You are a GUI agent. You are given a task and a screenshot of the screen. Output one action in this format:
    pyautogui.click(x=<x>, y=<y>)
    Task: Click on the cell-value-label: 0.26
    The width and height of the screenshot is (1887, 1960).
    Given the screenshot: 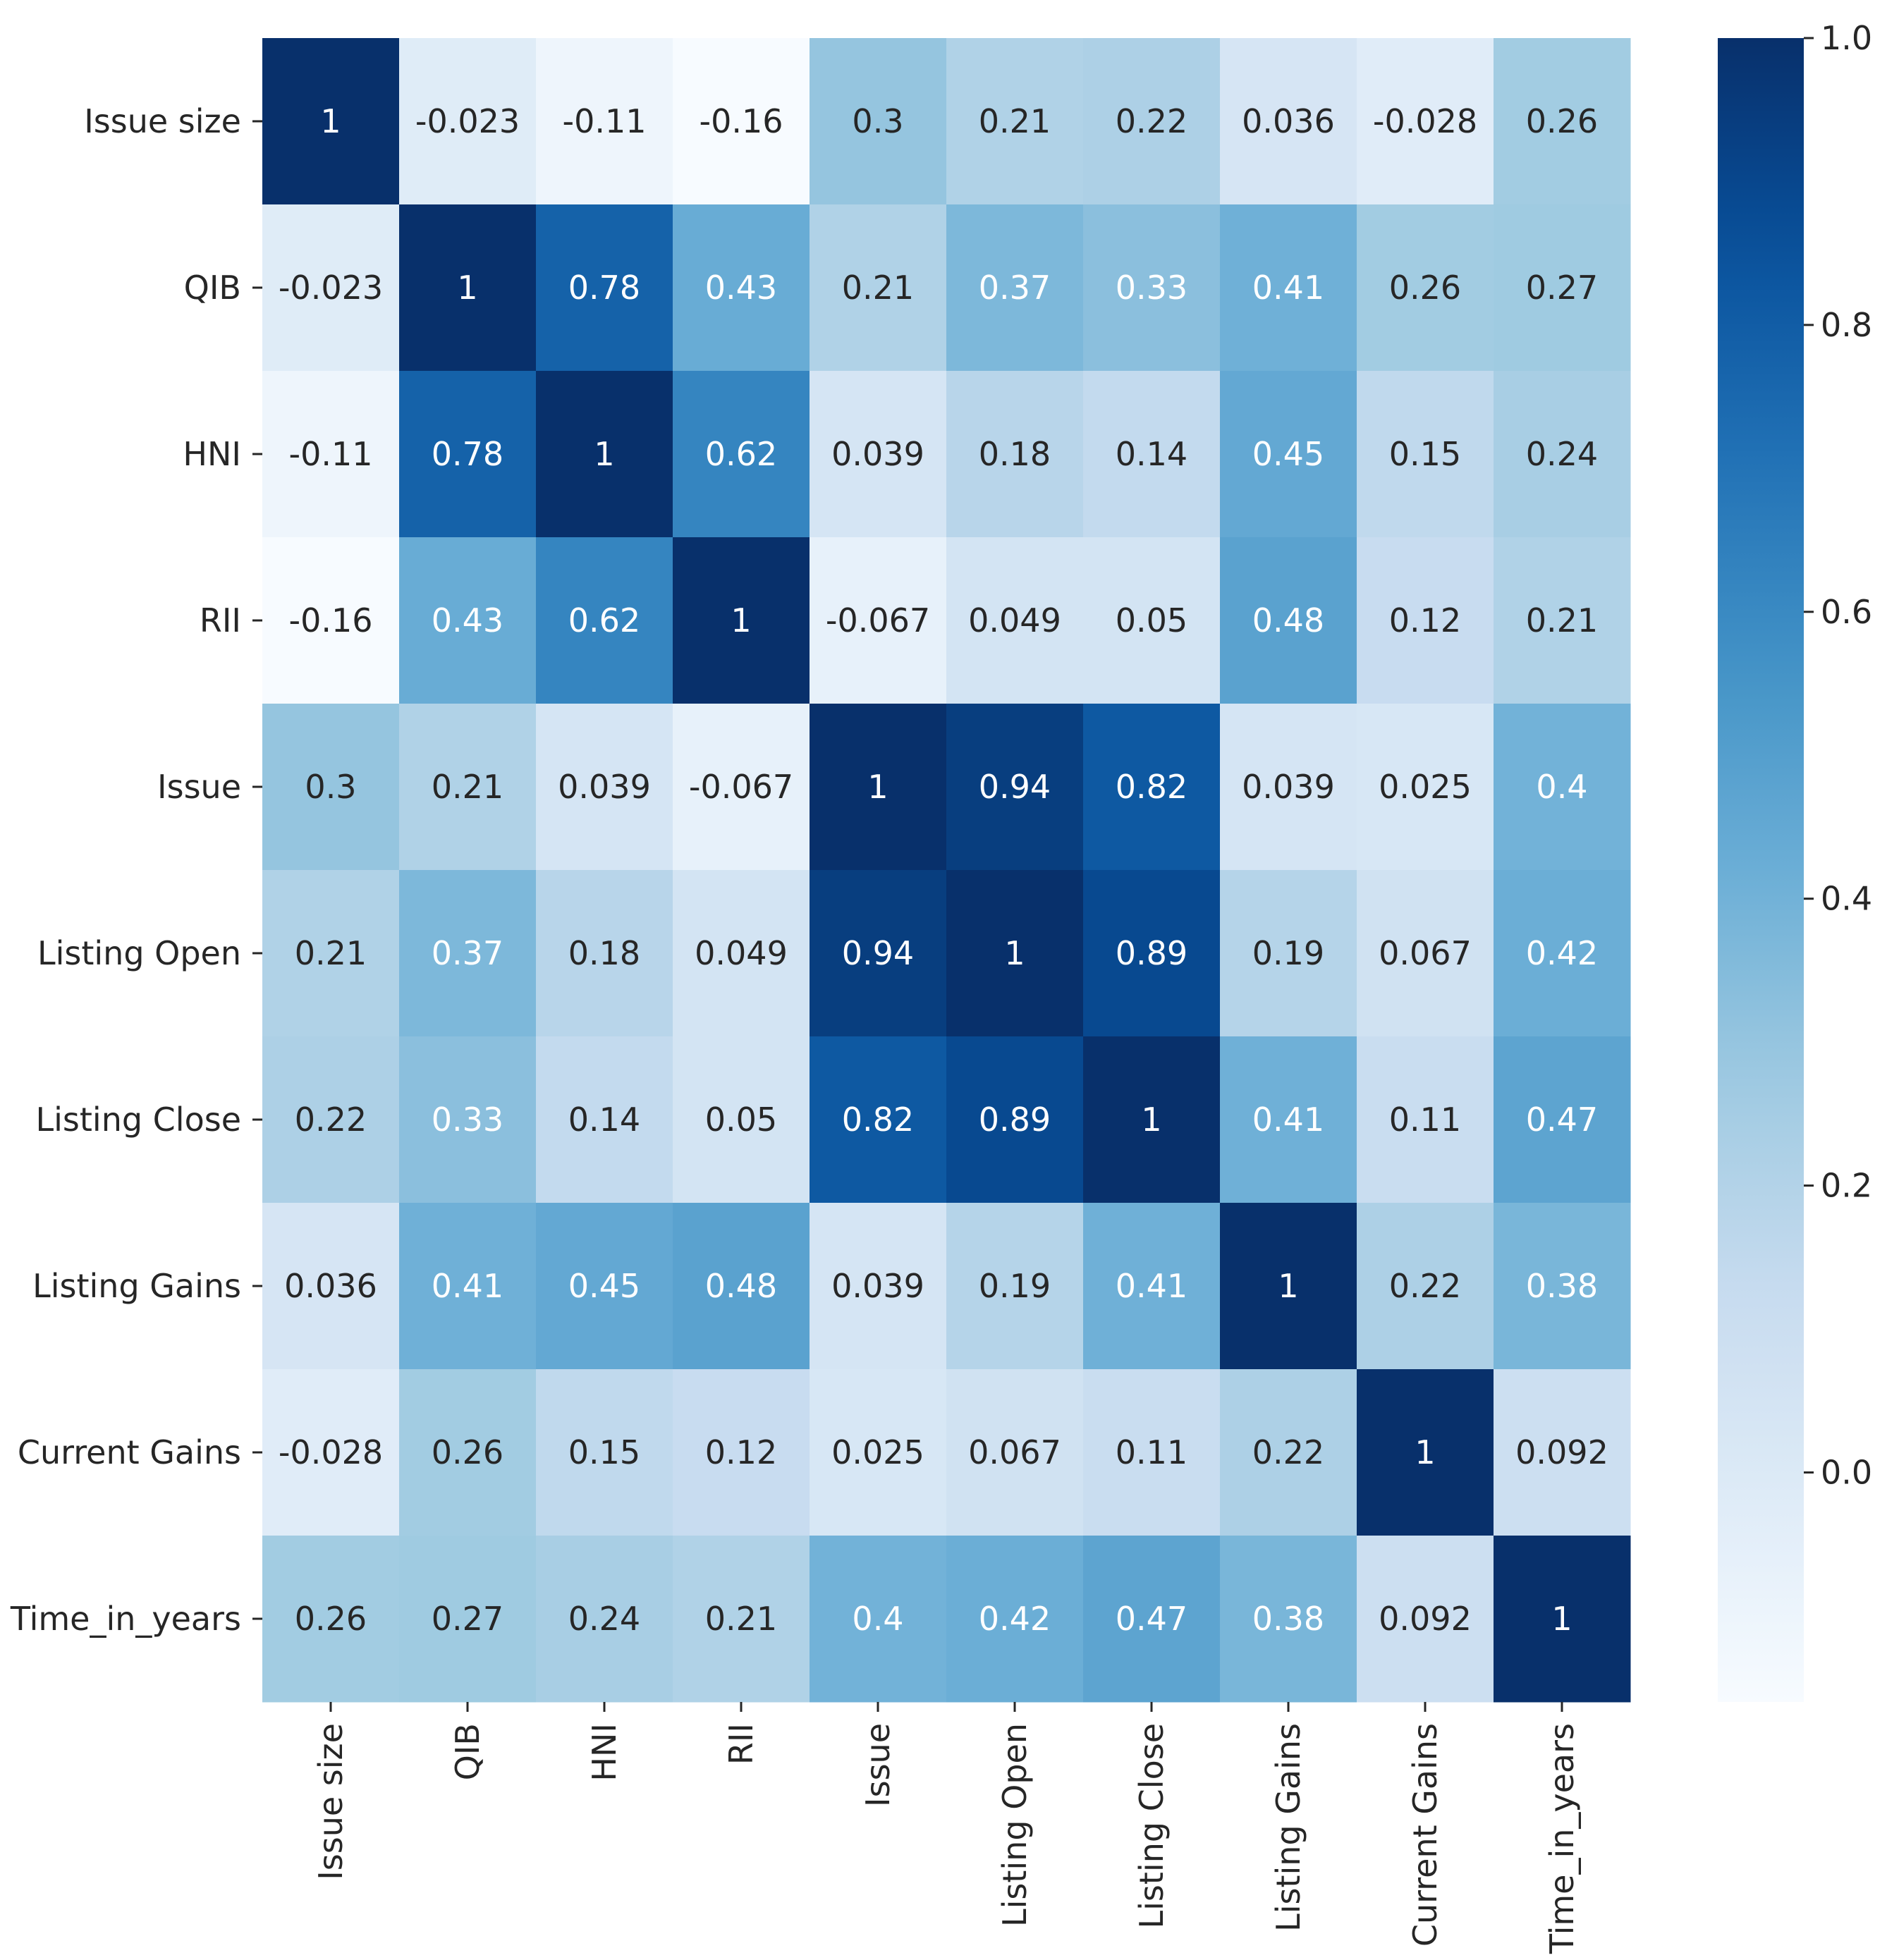 What is the action you would take?
    pyautogui.click(x=1425, y=288)
    